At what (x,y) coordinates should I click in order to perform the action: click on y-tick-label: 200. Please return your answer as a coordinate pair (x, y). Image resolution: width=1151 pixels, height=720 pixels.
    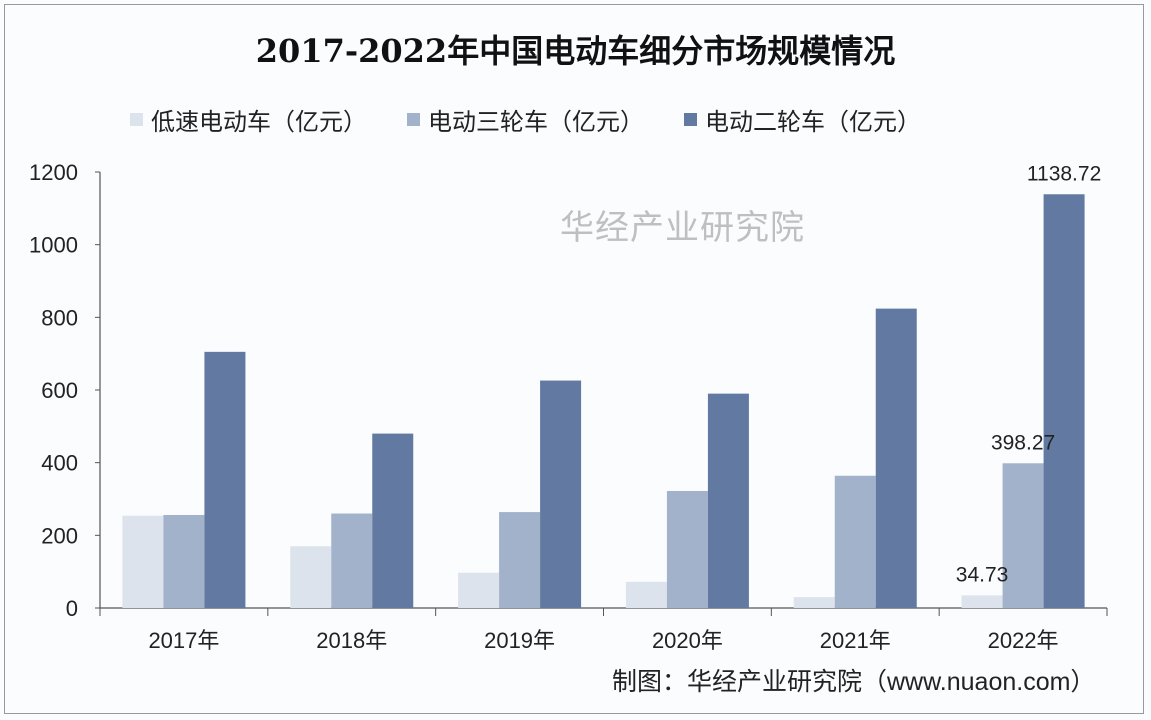
    Looking at the image, I should click on (59, 535).